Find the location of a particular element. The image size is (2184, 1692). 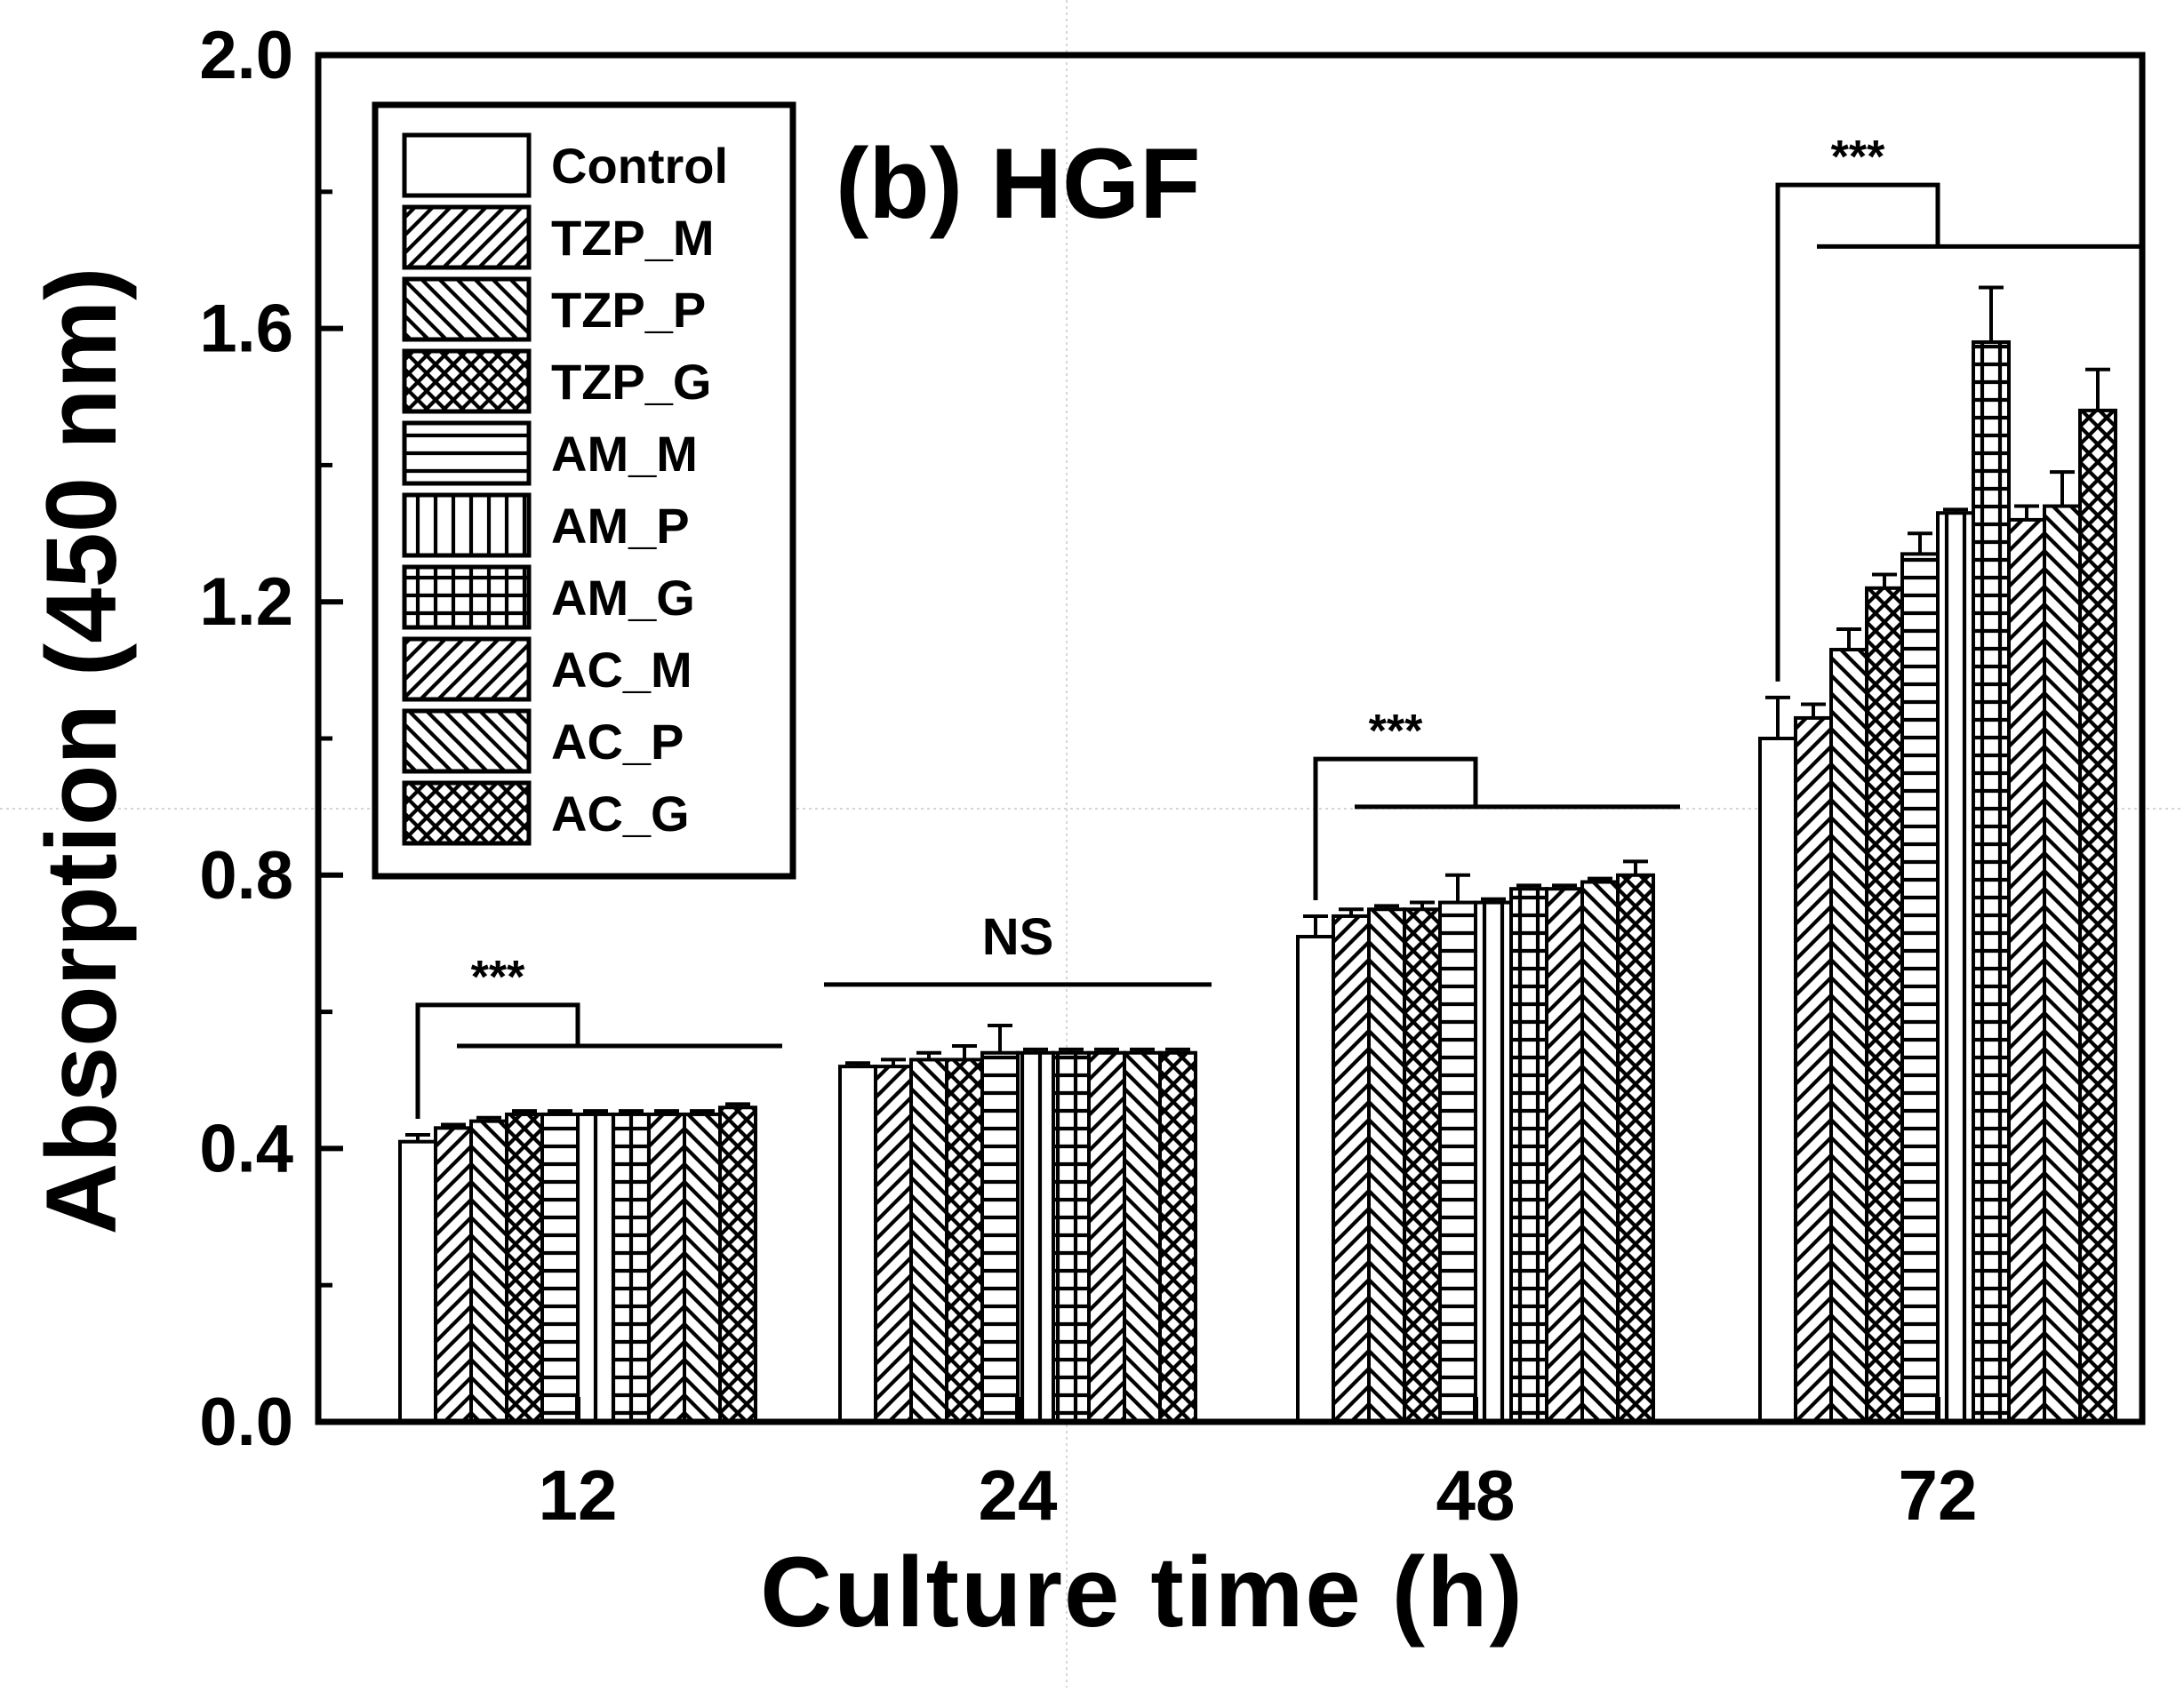

significance-label-12: *** is located at coordinates (498, 977).